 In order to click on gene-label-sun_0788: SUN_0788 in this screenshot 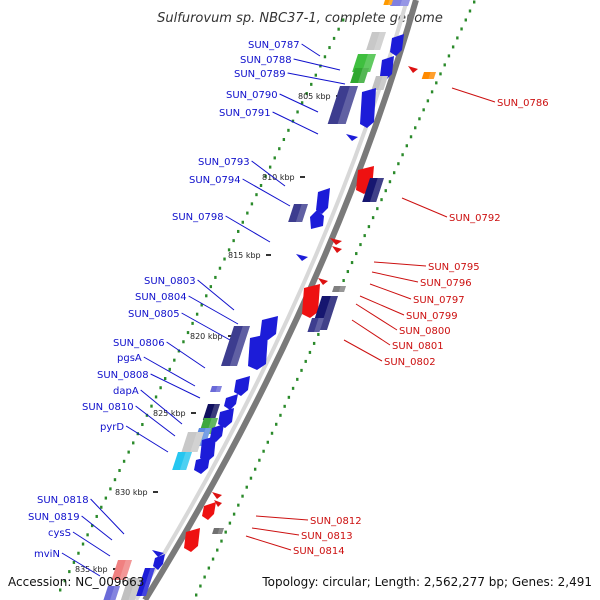, I will do `click(266, 60)`.